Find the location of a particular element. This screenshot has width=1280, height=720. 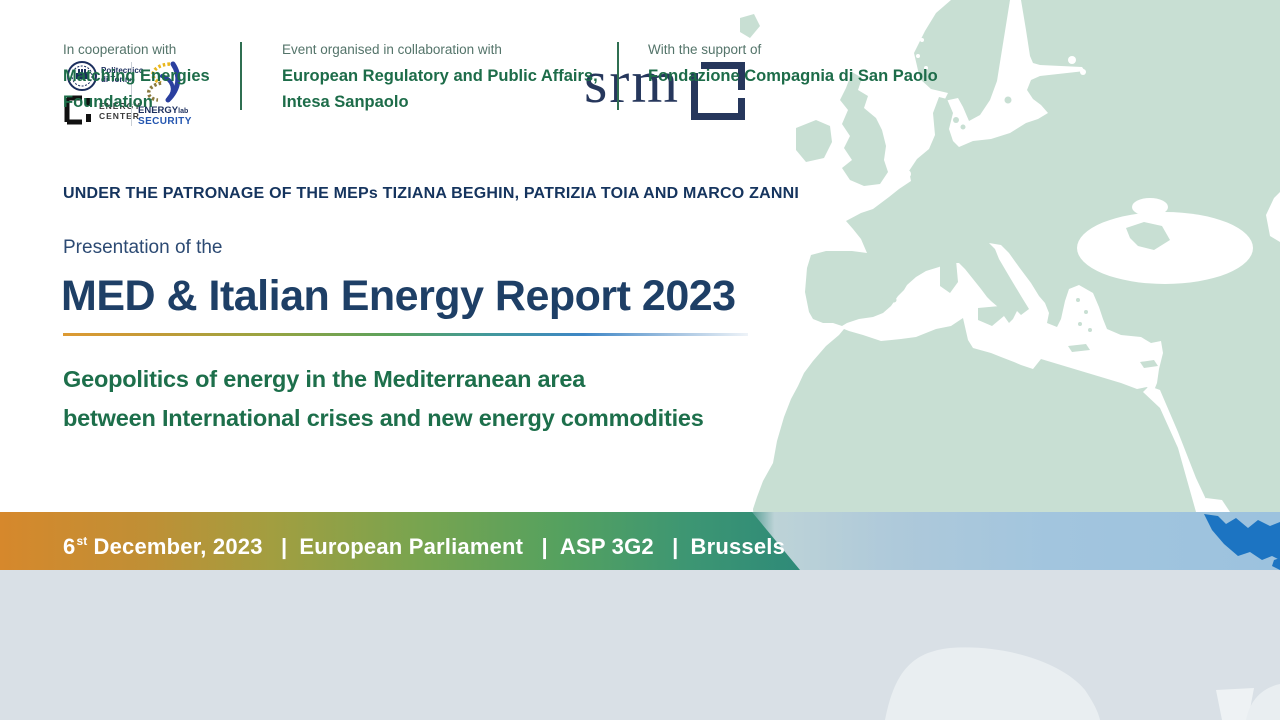

energylab-label: ENERGYlab is located at coordinates (163, 110).